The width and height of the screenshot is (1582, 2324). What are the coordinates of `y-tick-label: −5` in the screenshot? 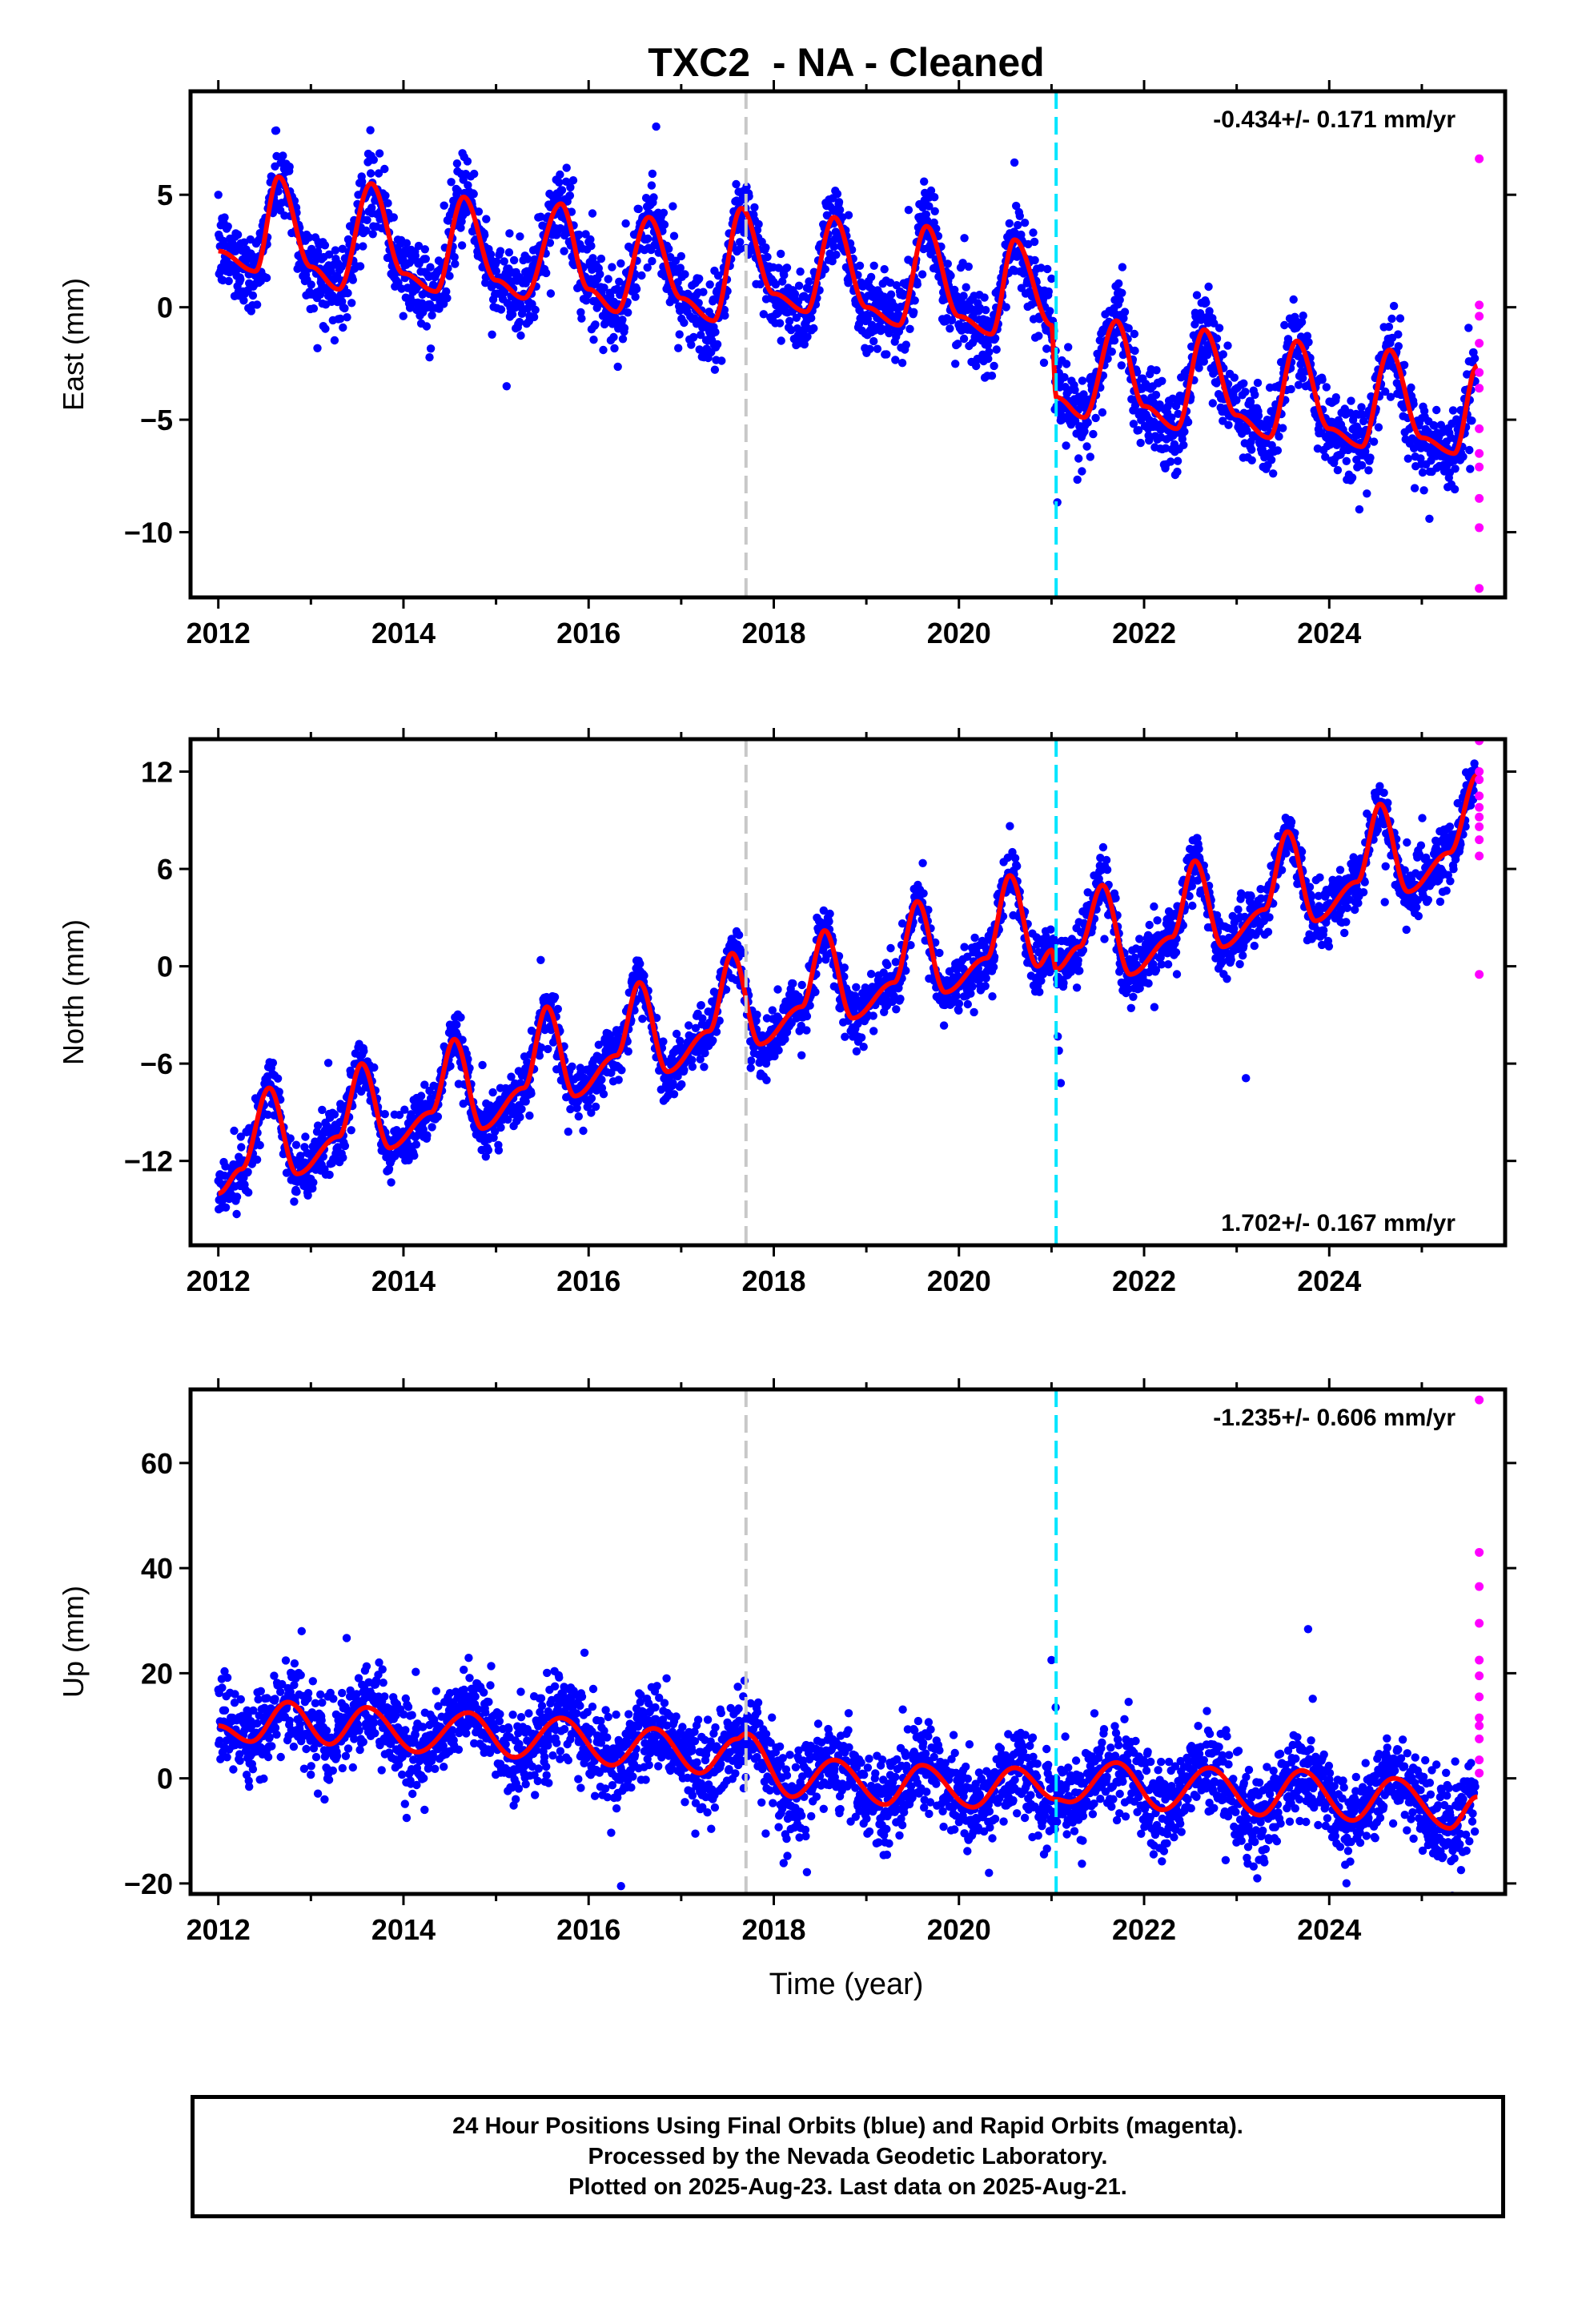 It's located at (156, 420).